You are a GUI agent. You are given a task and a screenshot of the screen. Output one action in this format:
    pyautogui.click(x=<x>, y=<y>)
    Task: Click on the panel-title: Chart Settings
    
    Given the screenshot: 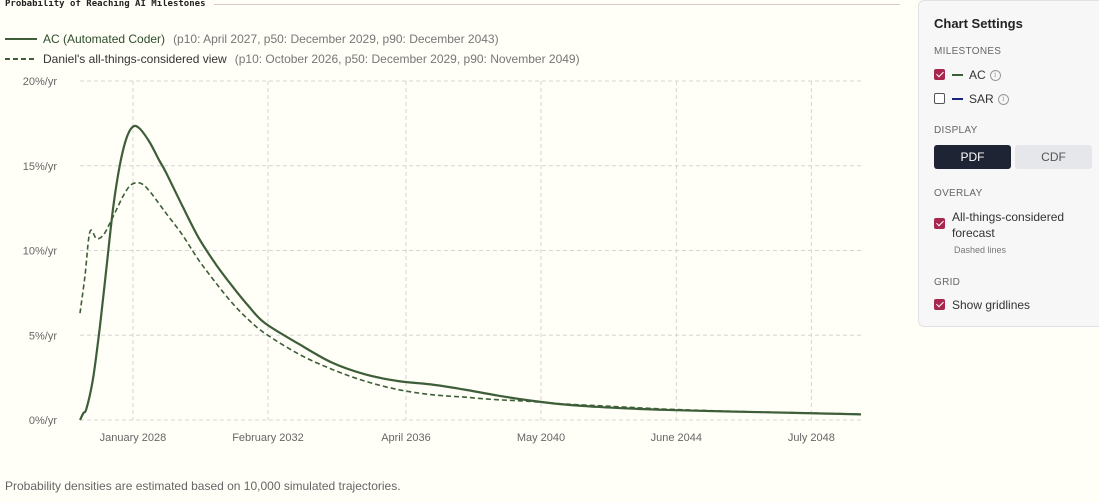 What is the action you would take?
    pyautogui.click(x=978, y=23)
    